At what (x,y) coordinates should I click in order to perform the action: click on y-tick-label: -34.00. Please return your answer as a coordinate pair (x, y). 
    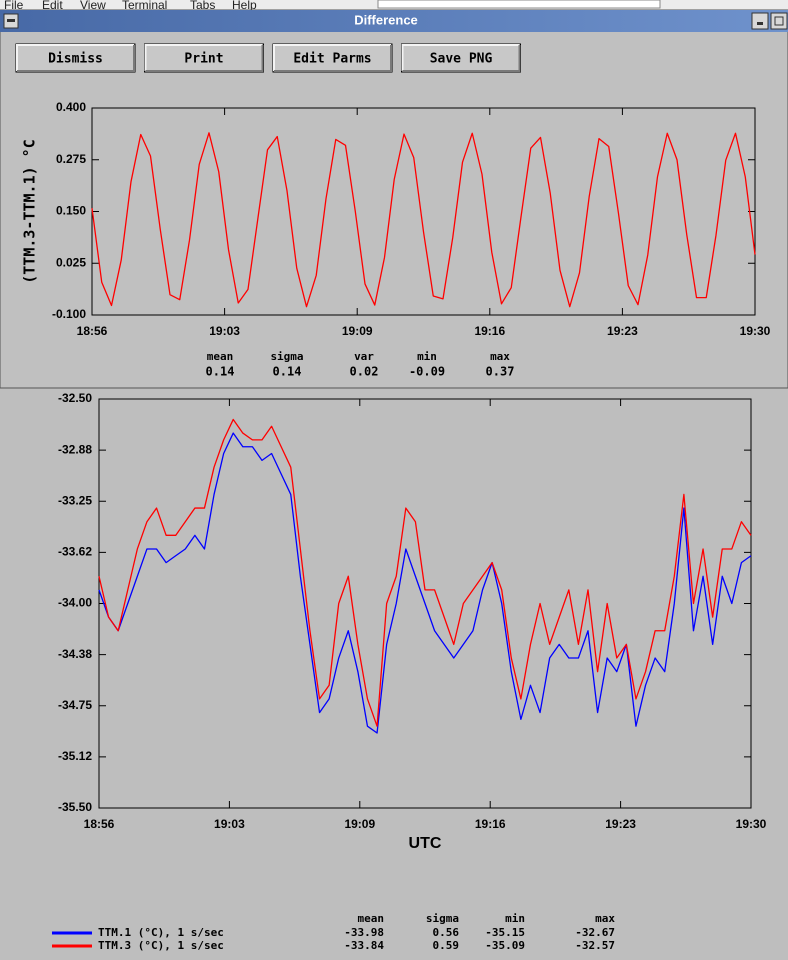
    Looking at the image, I should click on (75, 603).